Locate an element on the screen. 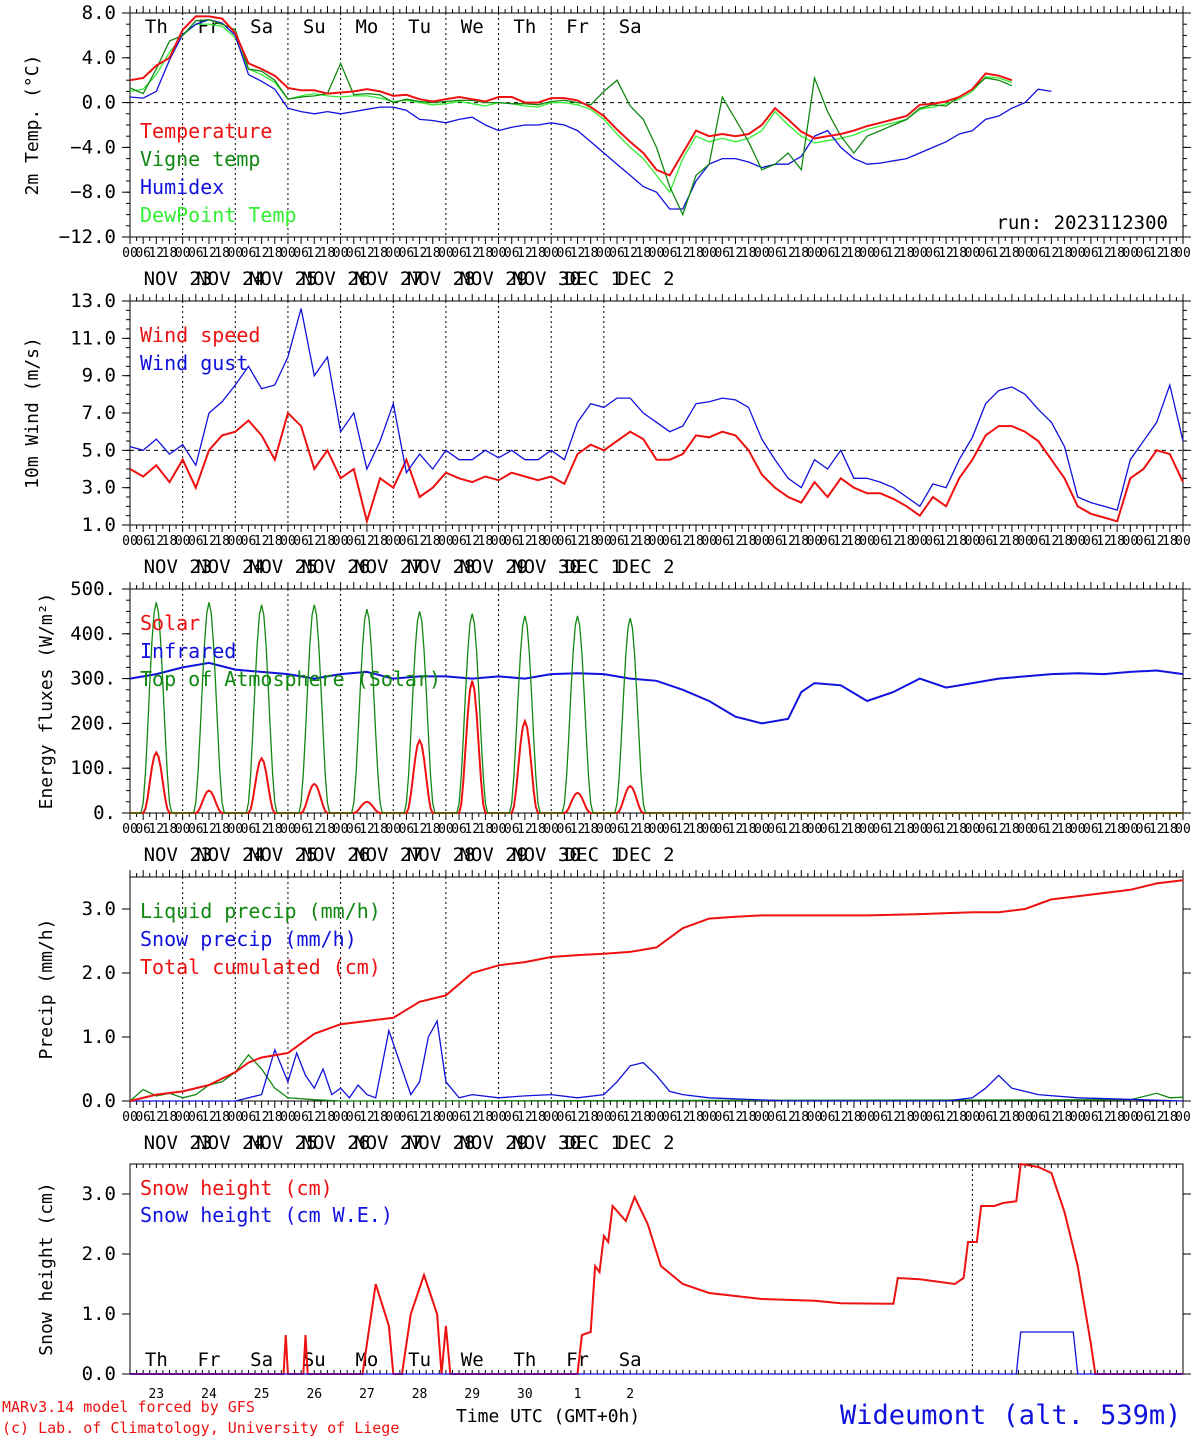 The image size is (1194, 1440). date-label: NOV 30 is located at coordinates (546, 567).